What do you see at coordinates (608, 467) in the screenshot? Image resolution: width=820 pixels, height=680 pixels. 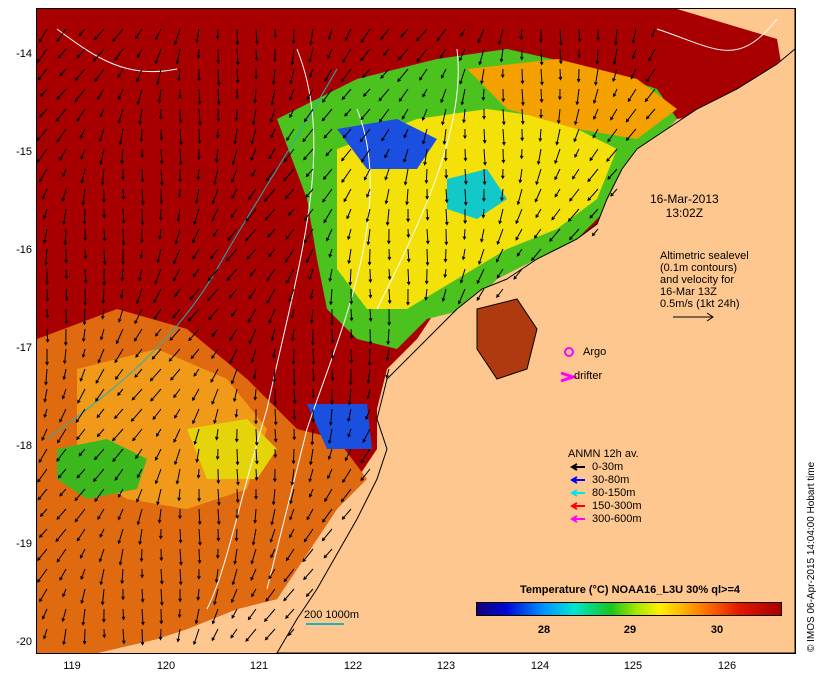 I see `anmn-label-0-30: 0-30m` at bounding box center [608, 467].